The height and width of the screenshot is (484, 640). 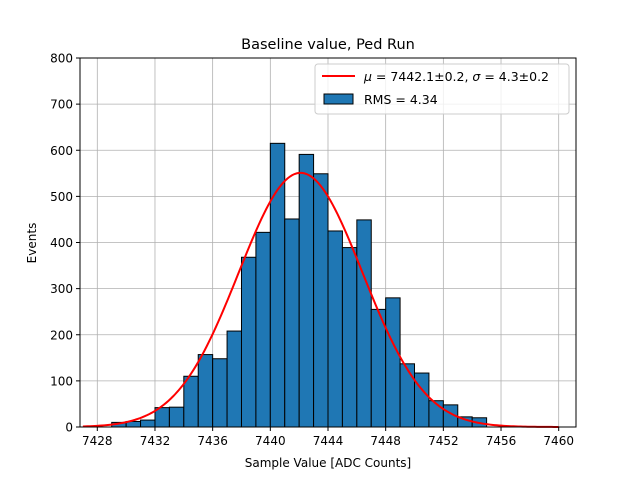 I want to click on x-tick-label: 7440, so click(x=270, y=441).